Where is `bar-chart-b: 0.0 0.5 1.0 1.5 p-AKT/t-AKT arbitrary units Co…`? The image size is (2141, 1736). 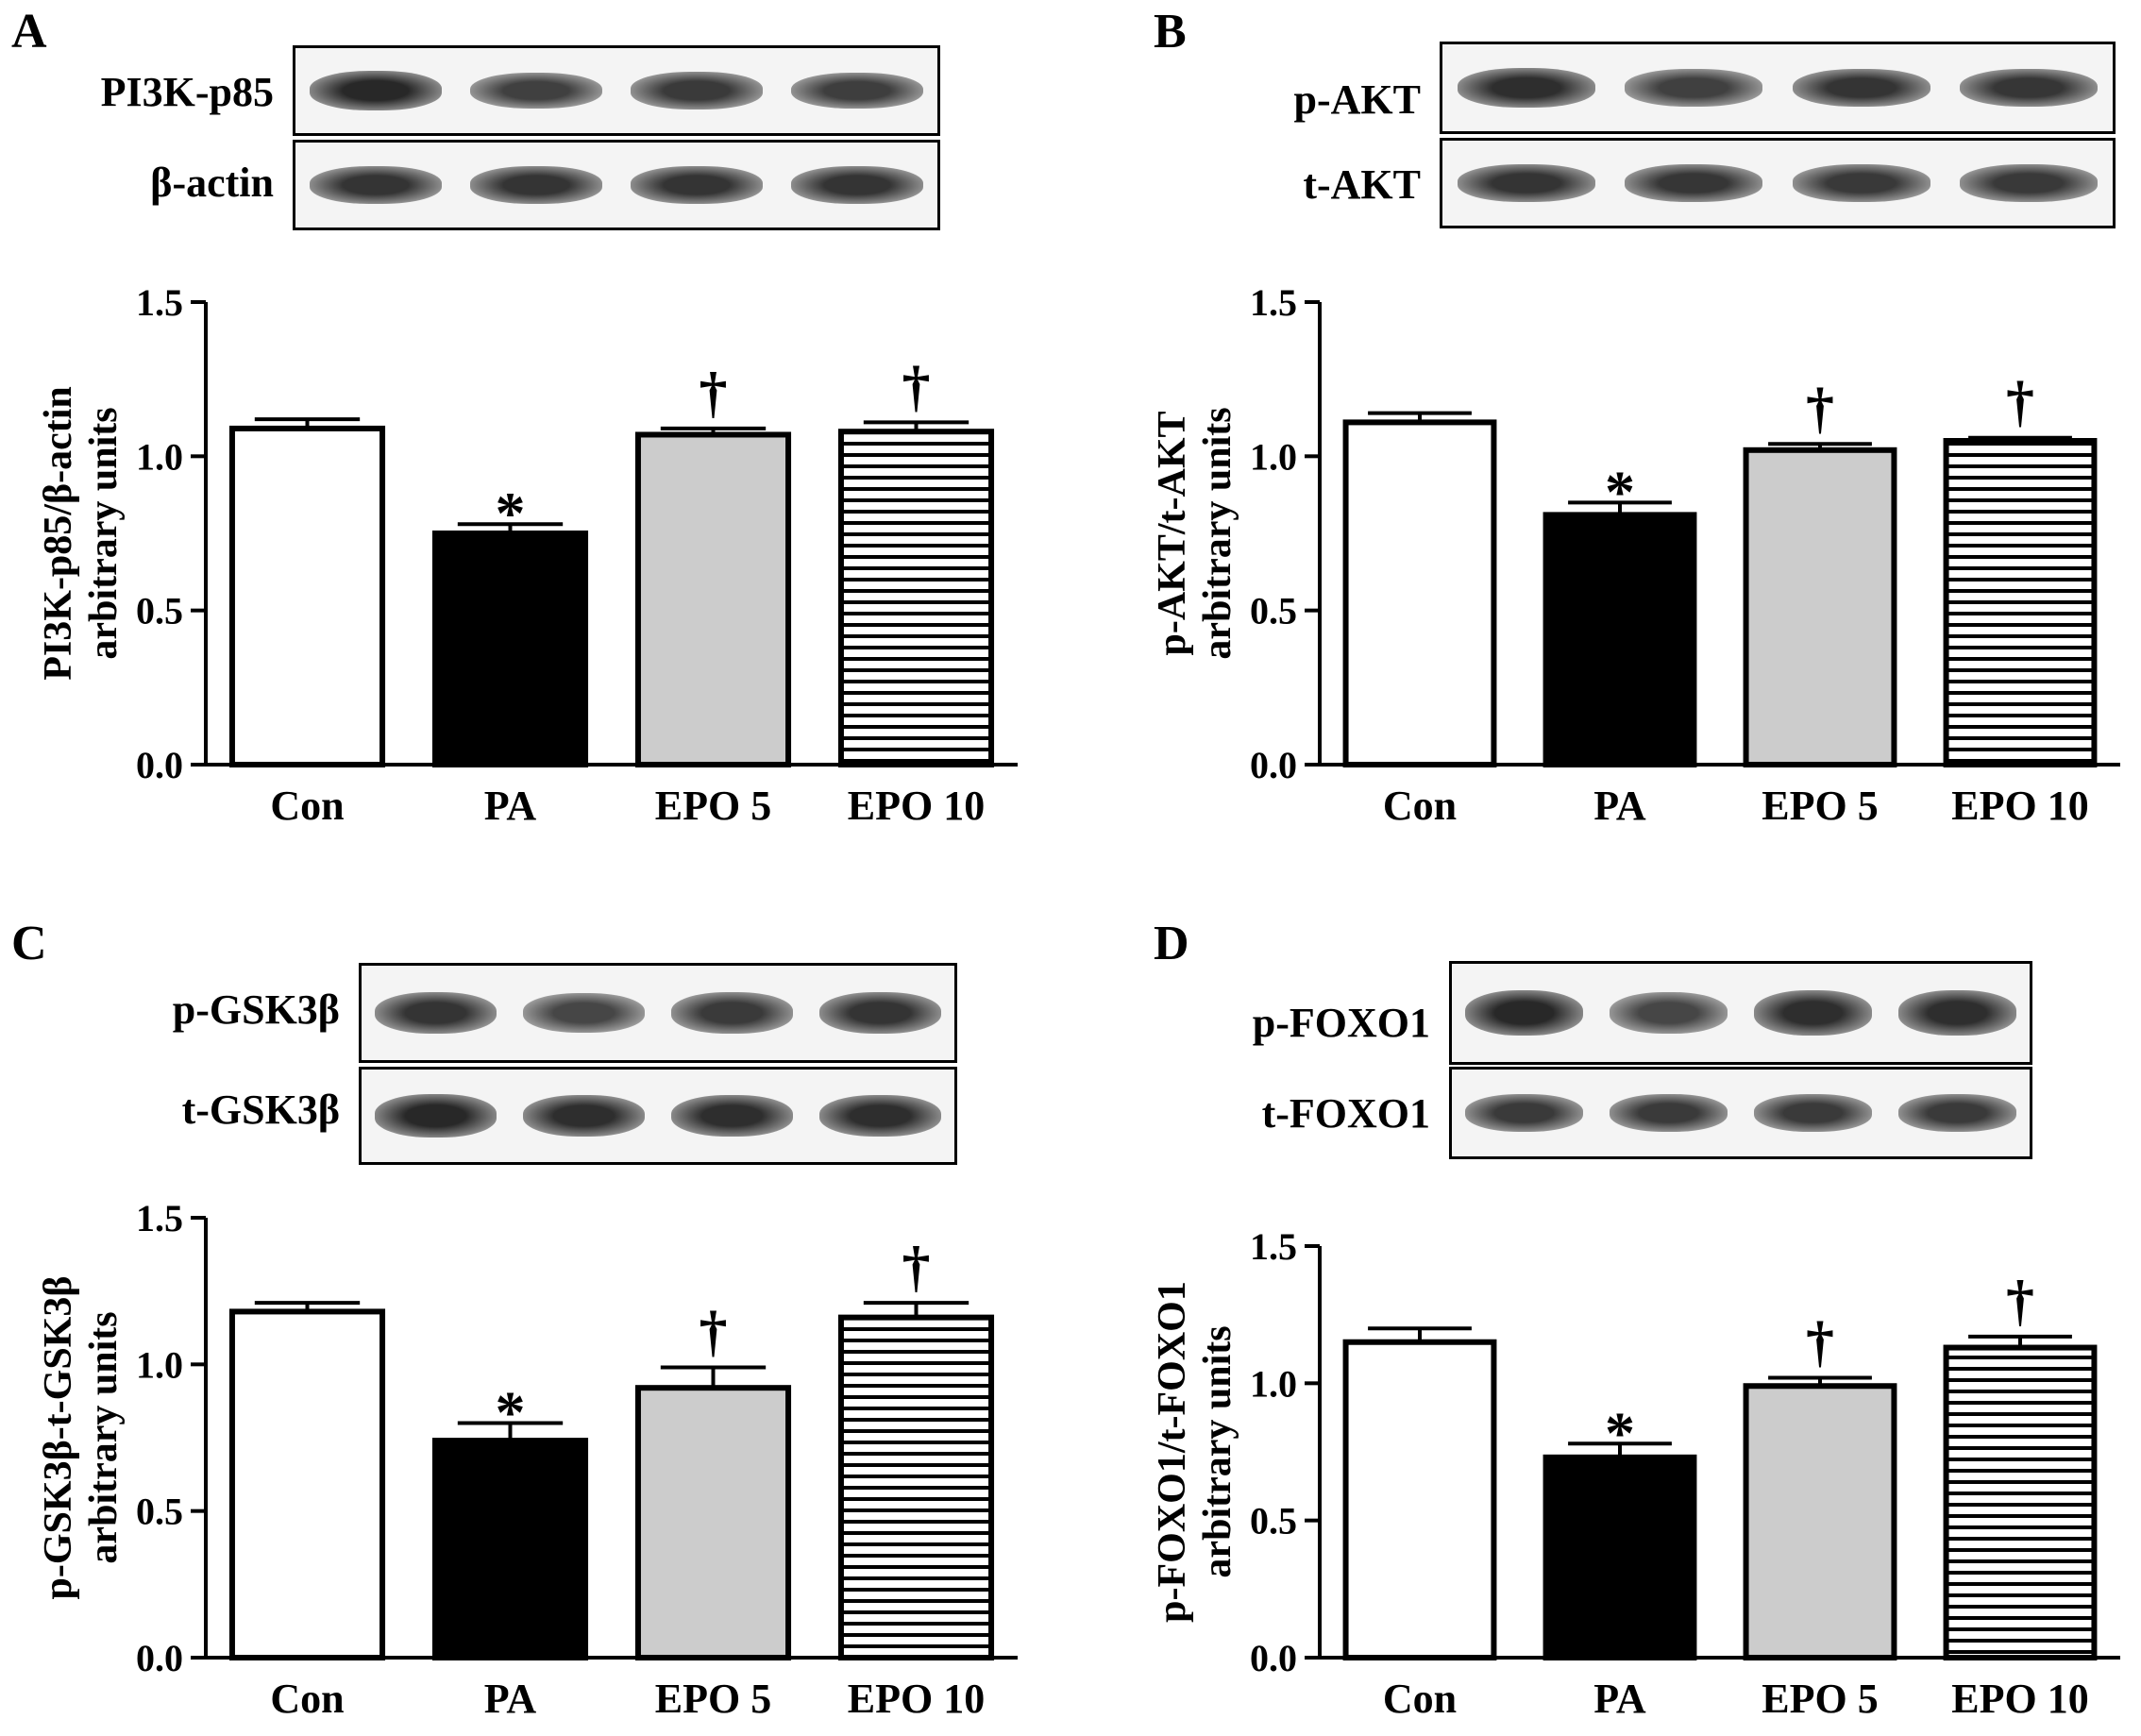
bar-chart-b: 0.0 0.5 1.0 1.5 p-AKT/t-AKT arbitrary units Co… is located at coordinates (1636, 555).